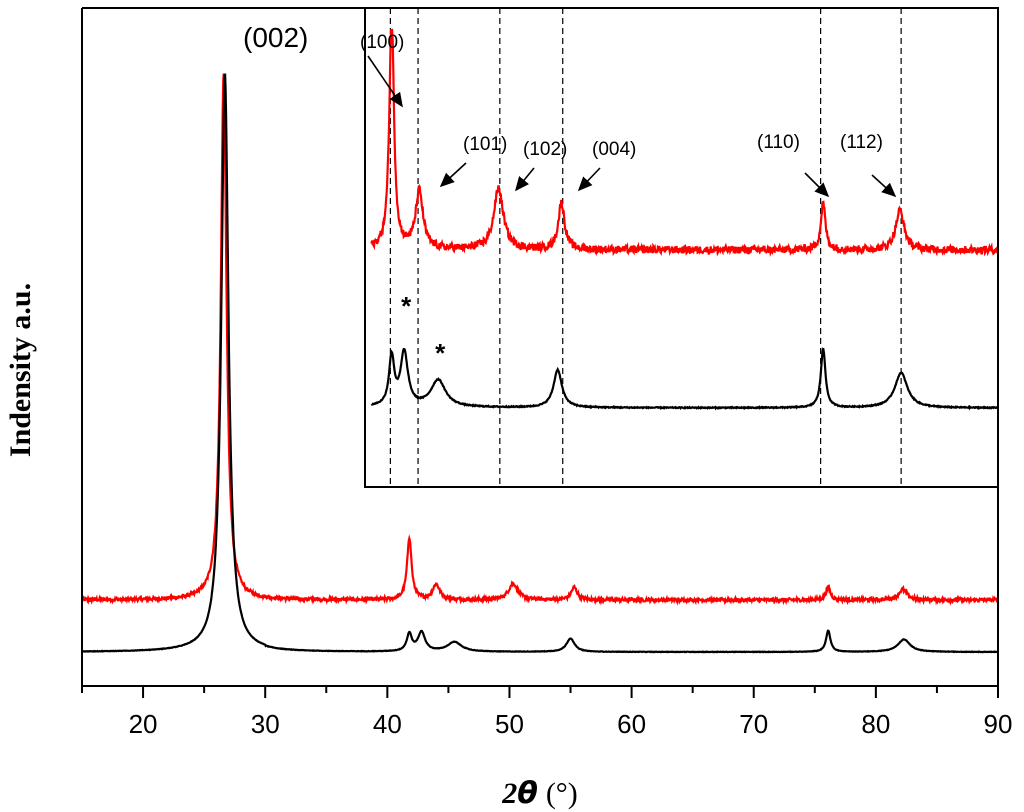  What do you see at coordinates (631, 724) in the screenshot?
I see `x-tick-label: 60` at bounding box center [631, 724].